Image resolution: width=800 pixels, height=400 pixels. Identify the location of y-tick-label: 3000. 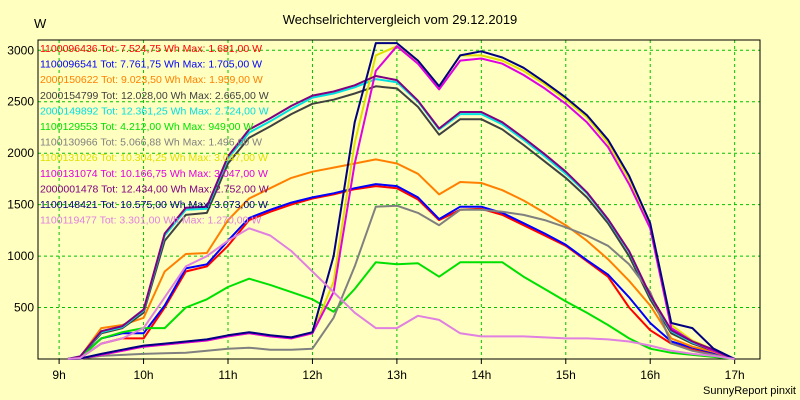
(20, 50).